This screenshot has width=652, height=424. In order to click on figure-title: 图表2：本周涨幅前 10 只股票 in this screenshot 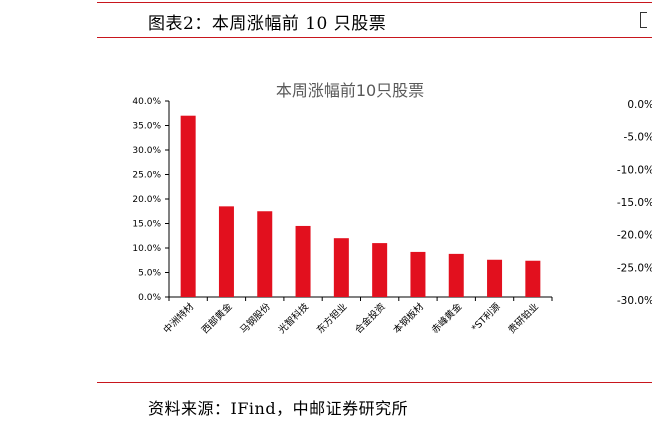, I will do `click(267, 24)`.